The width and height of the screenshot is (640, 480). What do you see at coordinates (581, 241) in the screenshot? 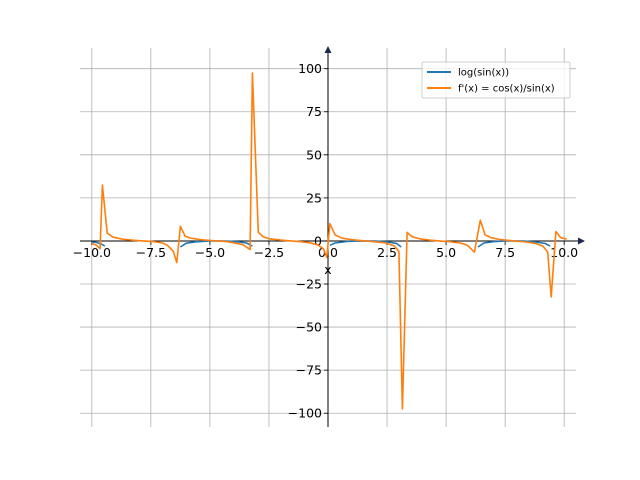
I see `x-axis-arrow-icon` at bounding box center [581, 241].